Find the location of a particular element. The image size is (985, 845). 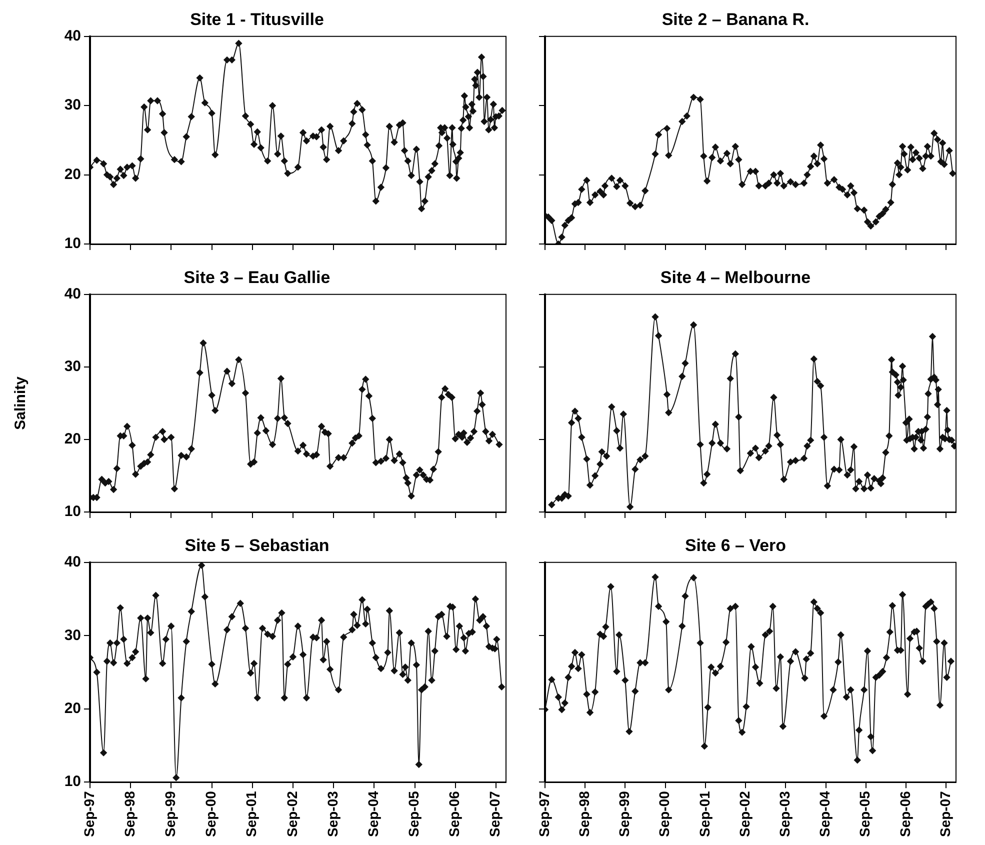

chart-title: Site 2 – Banana R. is located at coordinates (736, 19).